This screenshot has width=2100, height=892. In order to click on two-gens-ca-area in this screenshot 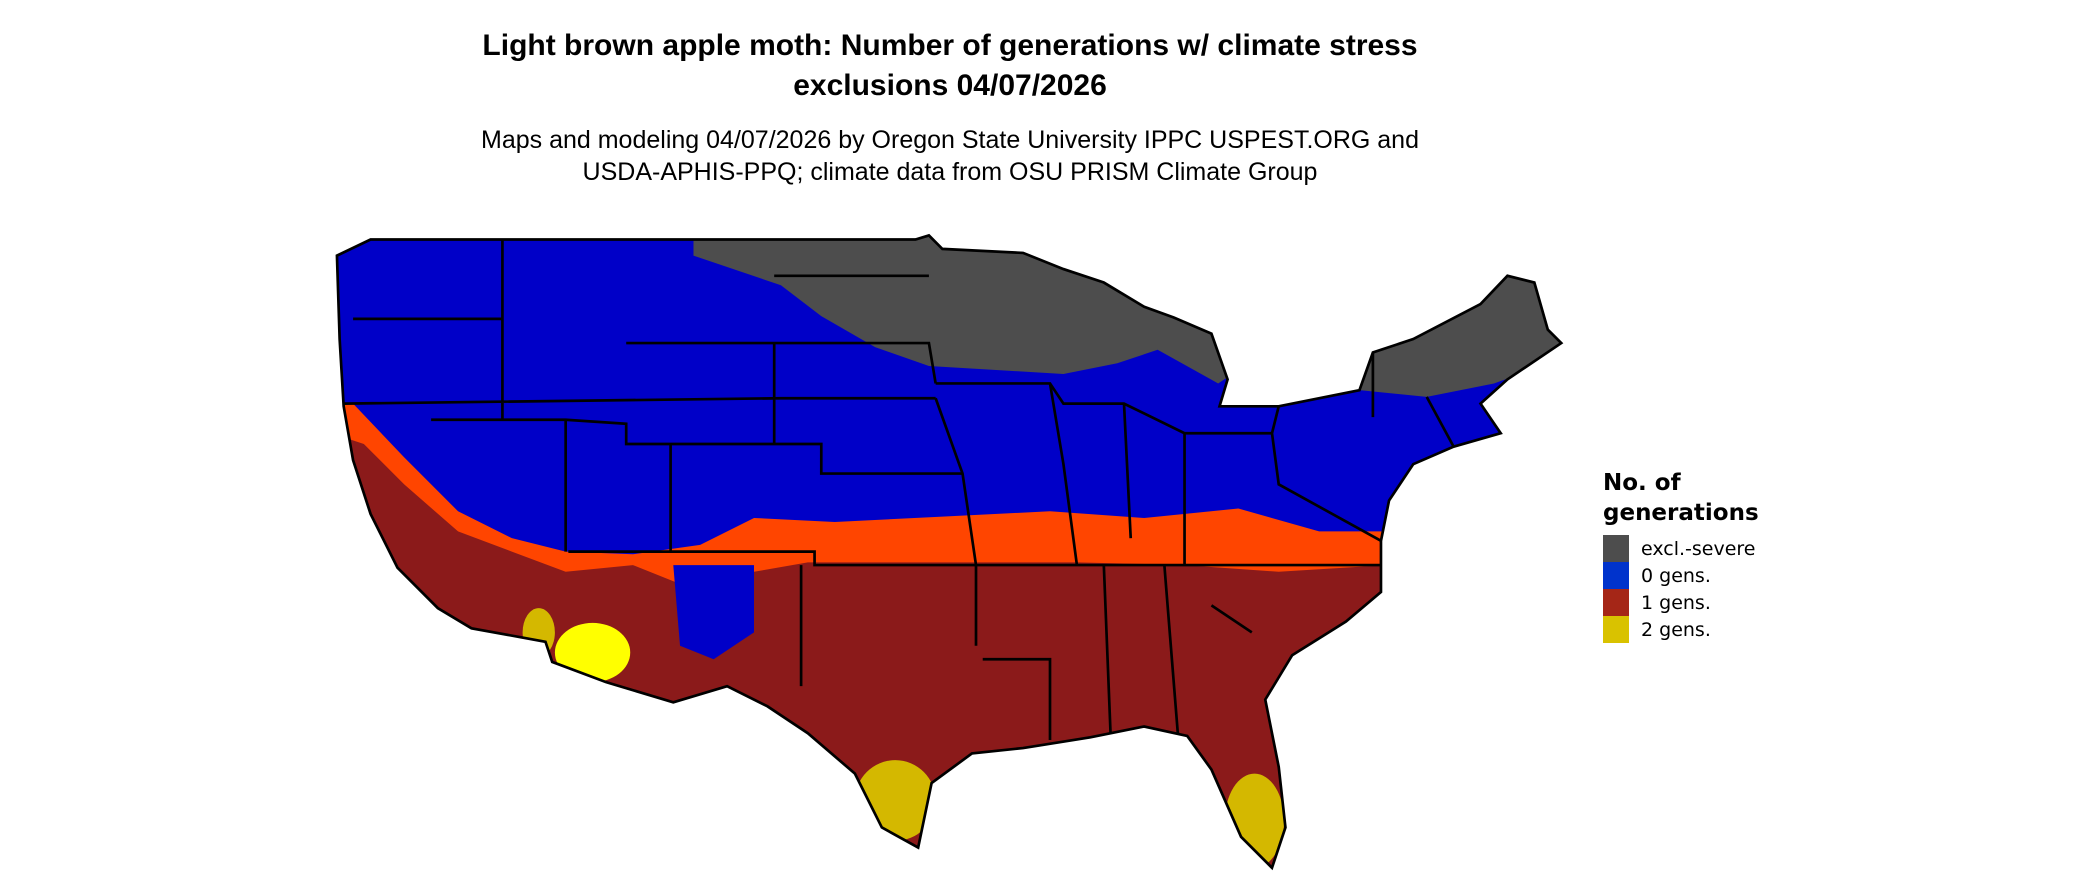, I will do `click(538, 632)`.